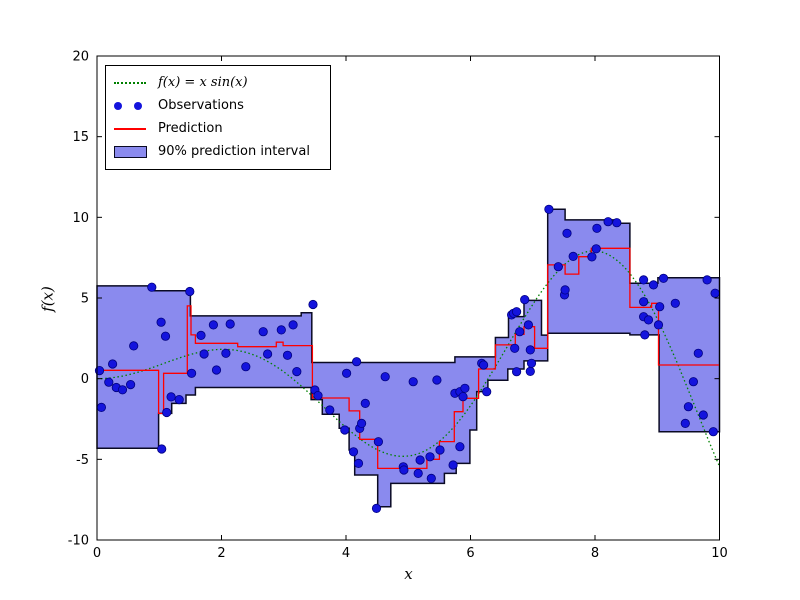  What do you see at coordinates (234, 151) in the screenshot?
I see `legend-label-interval: 90% prediction interval` at bounding box center [234, 151].